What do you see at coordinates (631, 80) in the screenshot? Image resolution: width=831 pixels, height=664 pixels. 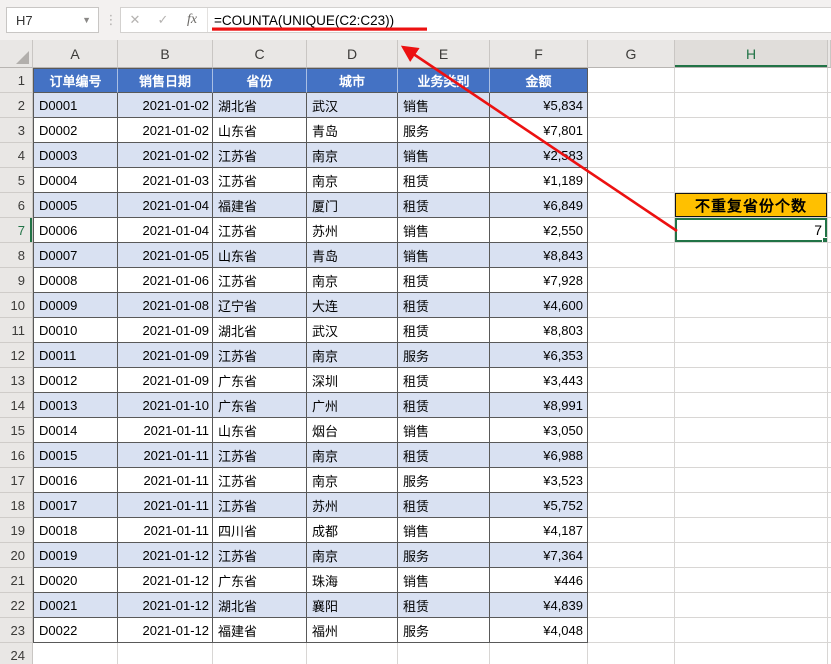 I see `cell-g1` at bounding box center [631, 80].